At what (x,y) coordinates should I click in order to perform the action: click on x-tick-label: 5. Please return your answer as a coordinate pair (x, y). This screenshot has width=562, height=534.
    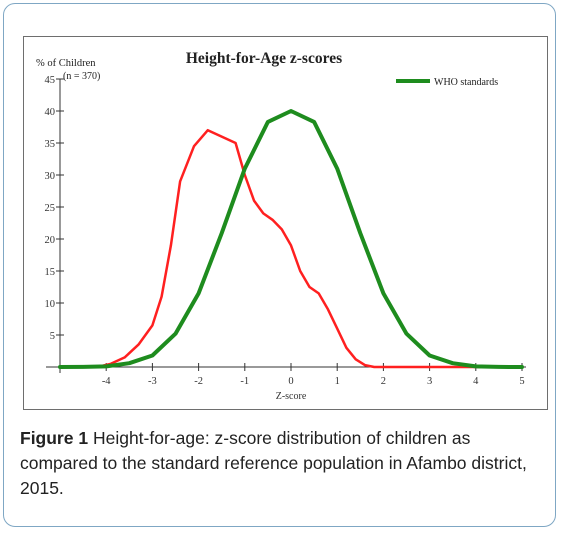
    Looking at the image, I should click on (521, 381).